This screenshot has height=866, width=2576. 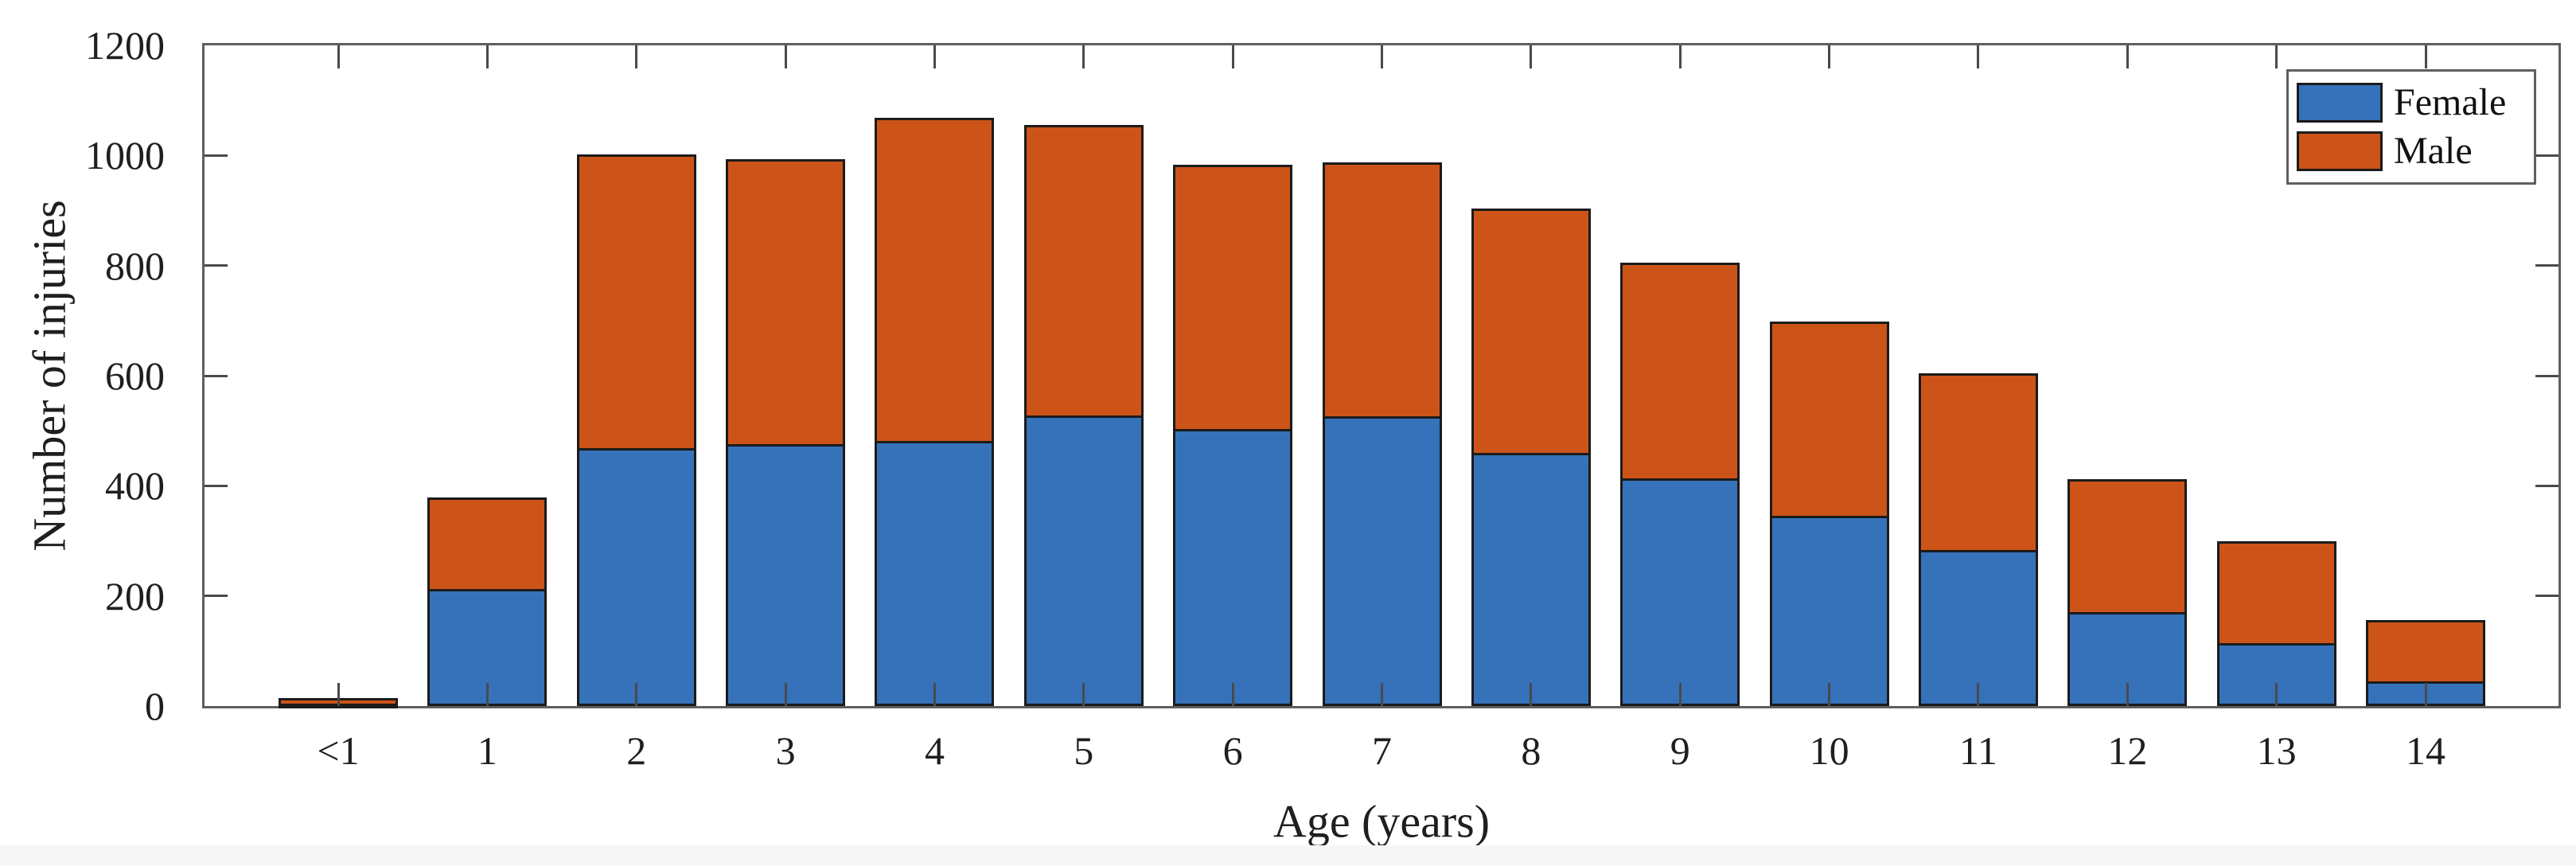 What do you see at coordinates (135, 486) in the screenshot?
I see `y-tick-label: 400` at bounding box center [135, 486].